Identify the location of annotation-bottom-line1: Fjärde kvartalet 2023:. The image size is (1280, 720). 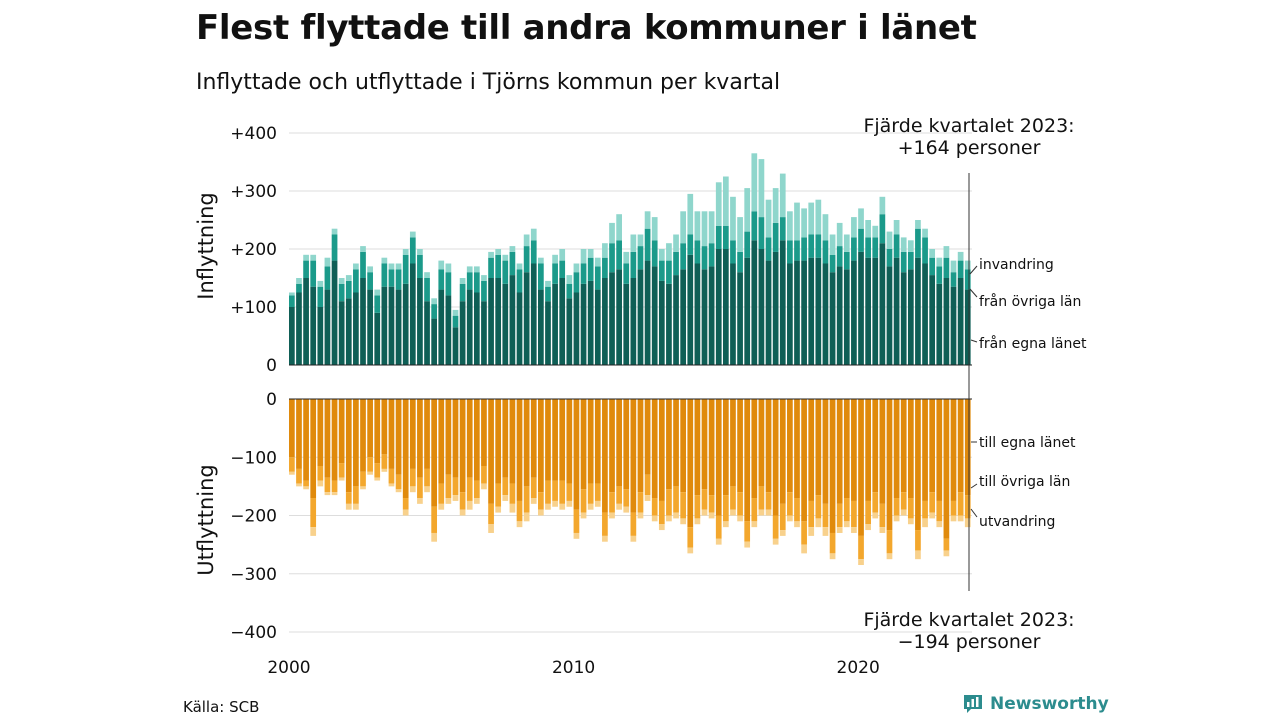
(968, 620).